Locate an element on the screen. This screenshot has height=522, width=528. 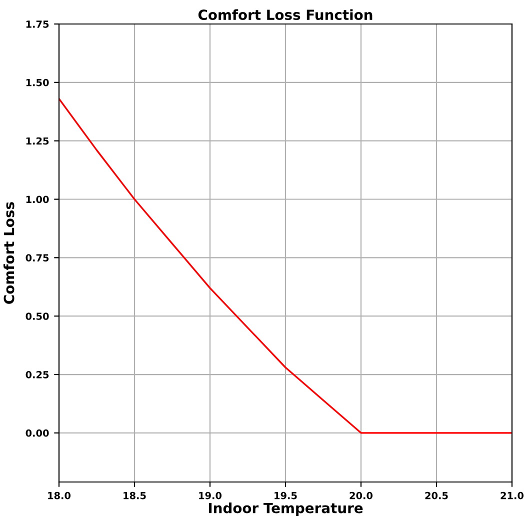
y-tick-label: 0.25 is located at coordinates (37, 374).